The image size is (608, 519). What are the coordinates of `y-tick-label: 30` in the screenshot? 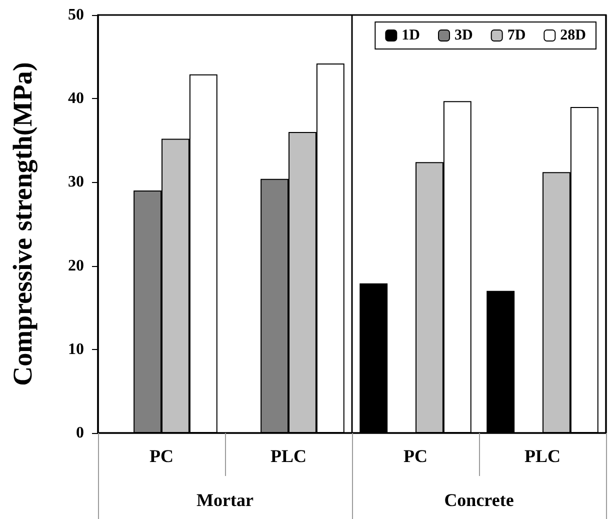 It's located at (76, 182).